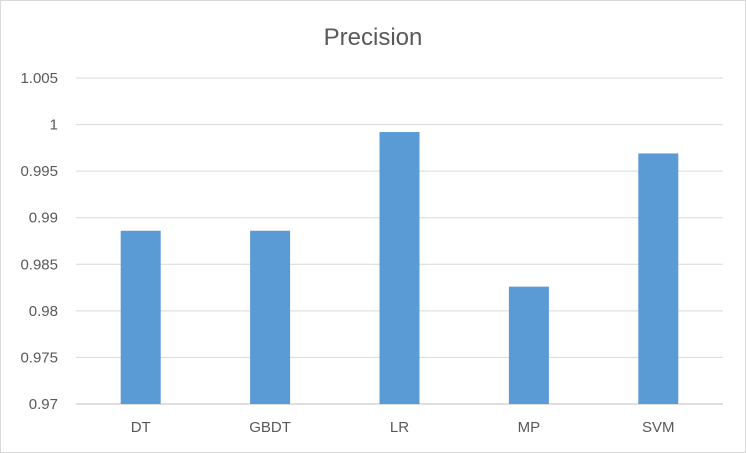 Image resolution: width=746 pixels, height=453 pixels. Describe the element at coordinates (39, 78) in the screenshot. I see `y-tick-label: 1.005` at that location.